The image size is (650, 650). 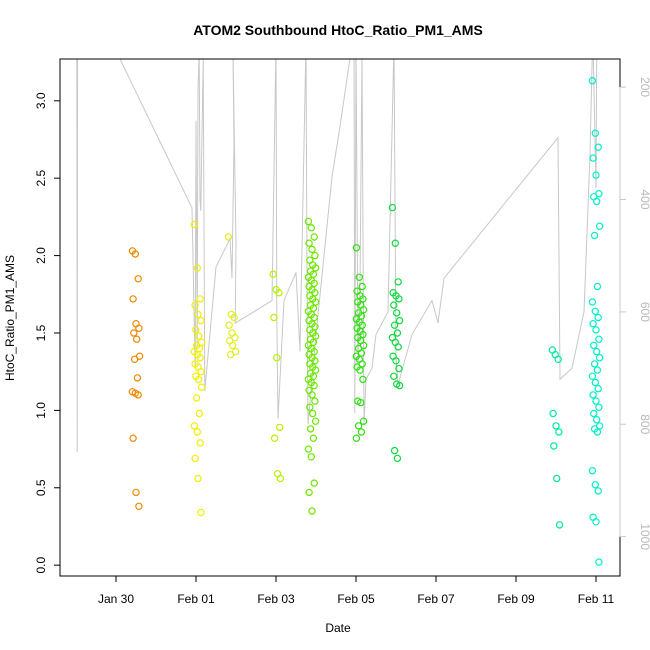 What do you see at coordinates (41, 410) in the screenshot?
I see `y-tick-label: 1.0` at bounding box center [41, 410].